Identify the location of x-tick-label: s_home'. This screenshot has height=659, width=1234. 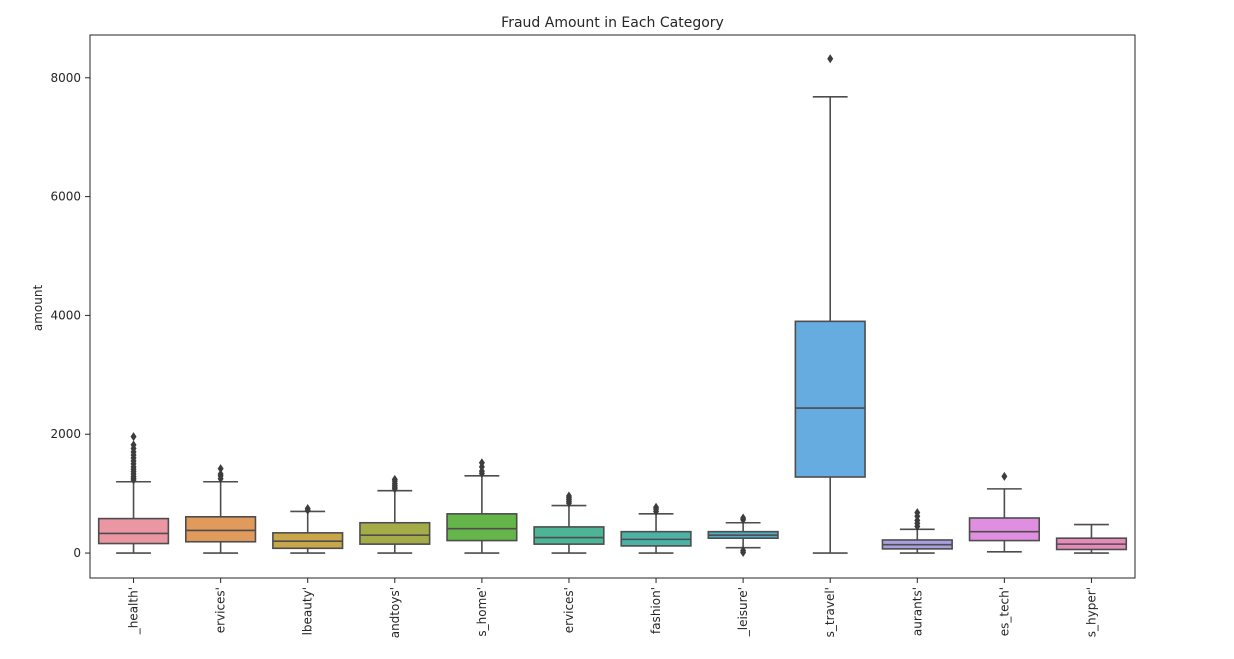
(482, 612).